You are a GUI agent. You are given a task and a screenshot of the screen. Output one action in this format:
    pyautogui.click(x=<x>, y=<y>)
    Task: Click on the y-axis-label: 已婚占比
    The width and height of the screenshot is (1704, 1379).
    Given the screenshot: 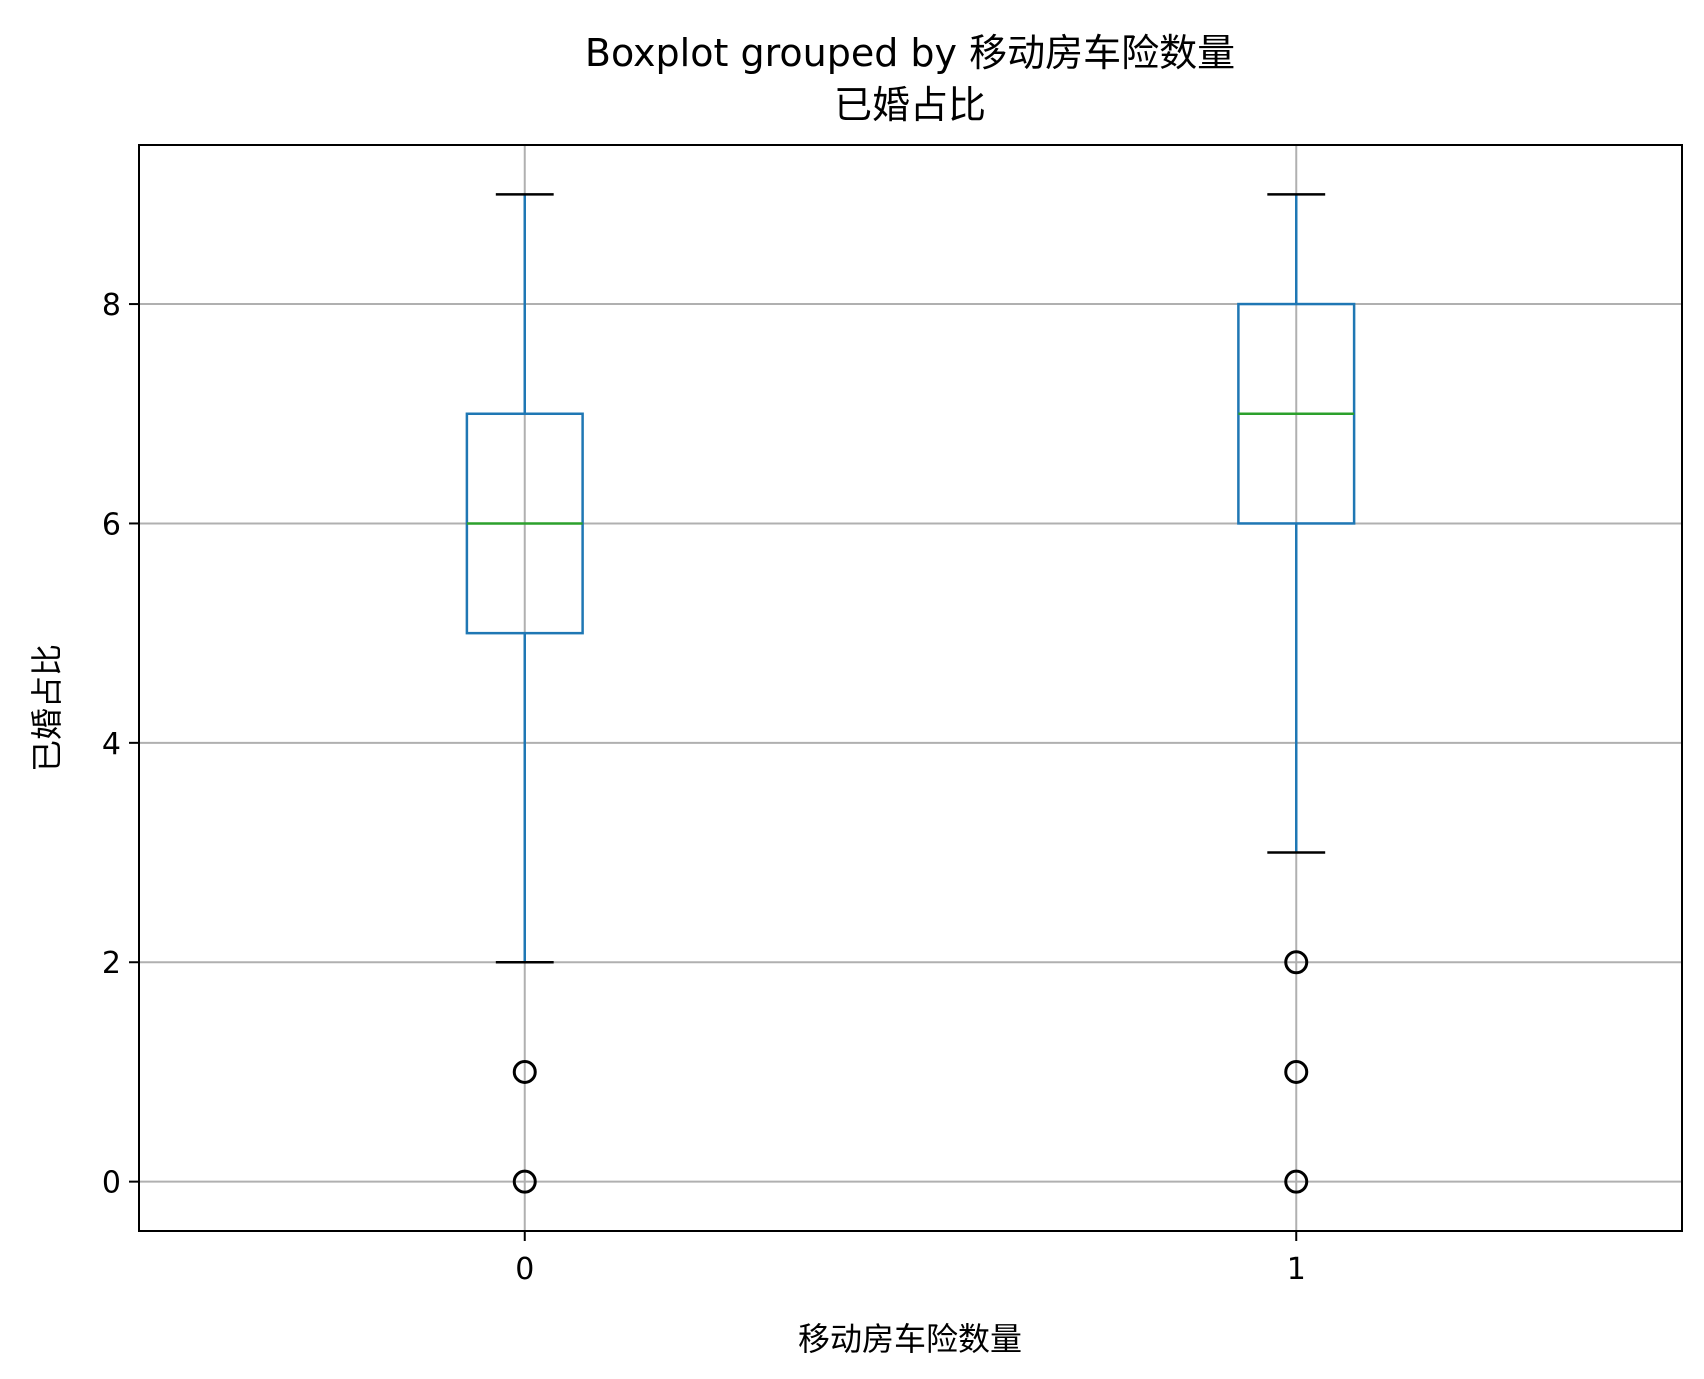 What is the action you would take?
    pyautogui.click(x=47, y=708)
    